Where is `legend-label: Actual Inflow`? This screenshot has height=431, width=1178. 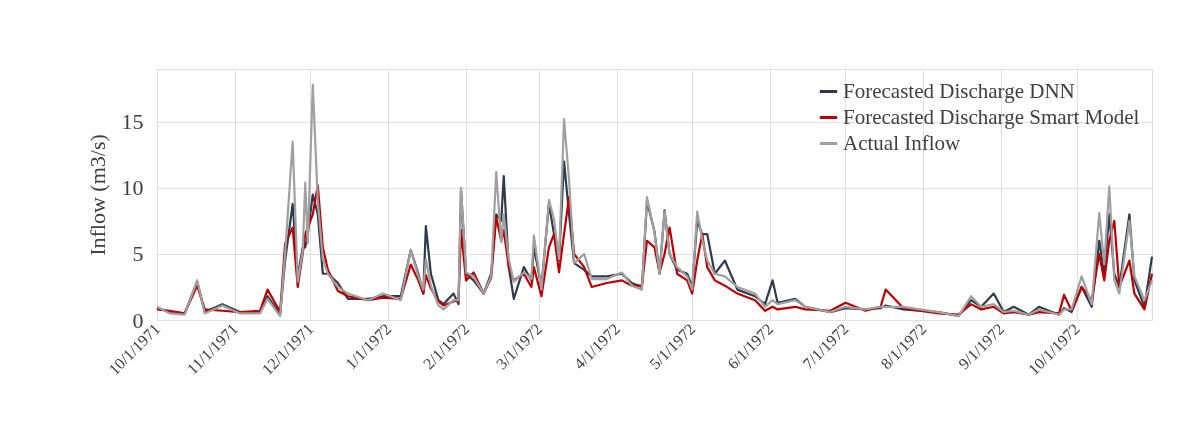 legend-label: Actual Inflow is located at coordinates (902, 142).